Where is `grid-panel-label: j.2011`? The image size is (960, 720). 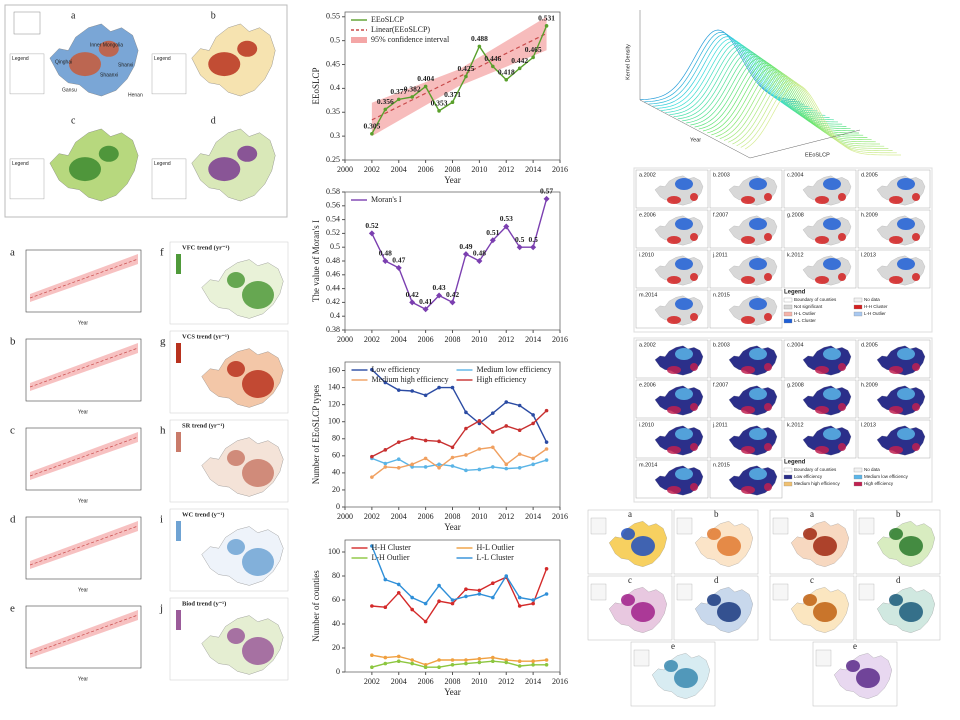
grid-panel-label: j.2011 is located at coordinates (720, 255).